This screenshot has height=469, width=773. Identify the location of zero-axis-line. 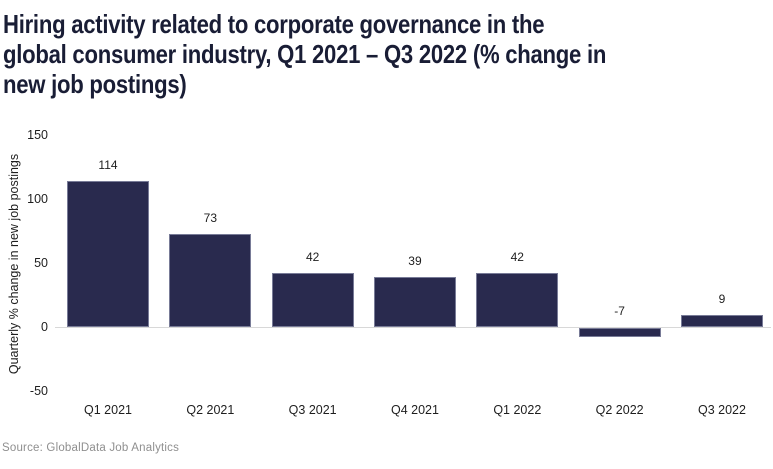
(413, 327).